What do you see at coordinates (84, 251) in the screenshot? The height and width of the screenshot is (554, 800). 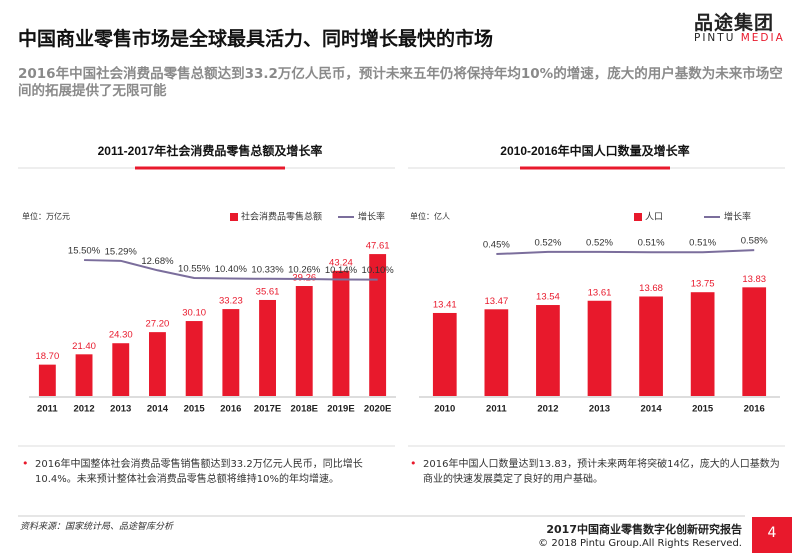 I see `data-label: 15.50%` at bounding box center [84, 251].